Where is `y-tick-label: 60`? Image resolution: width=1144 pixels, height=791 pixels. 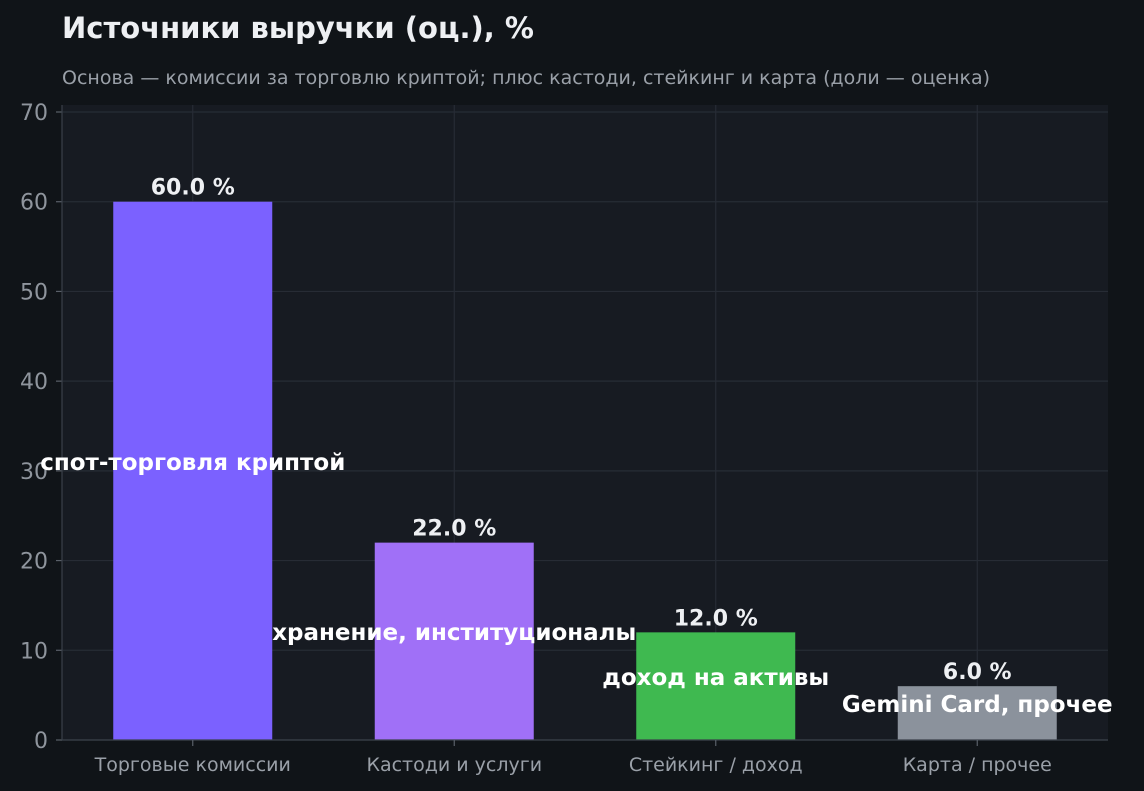 y-tick-label: 60 is located at coordinates (34, 203).